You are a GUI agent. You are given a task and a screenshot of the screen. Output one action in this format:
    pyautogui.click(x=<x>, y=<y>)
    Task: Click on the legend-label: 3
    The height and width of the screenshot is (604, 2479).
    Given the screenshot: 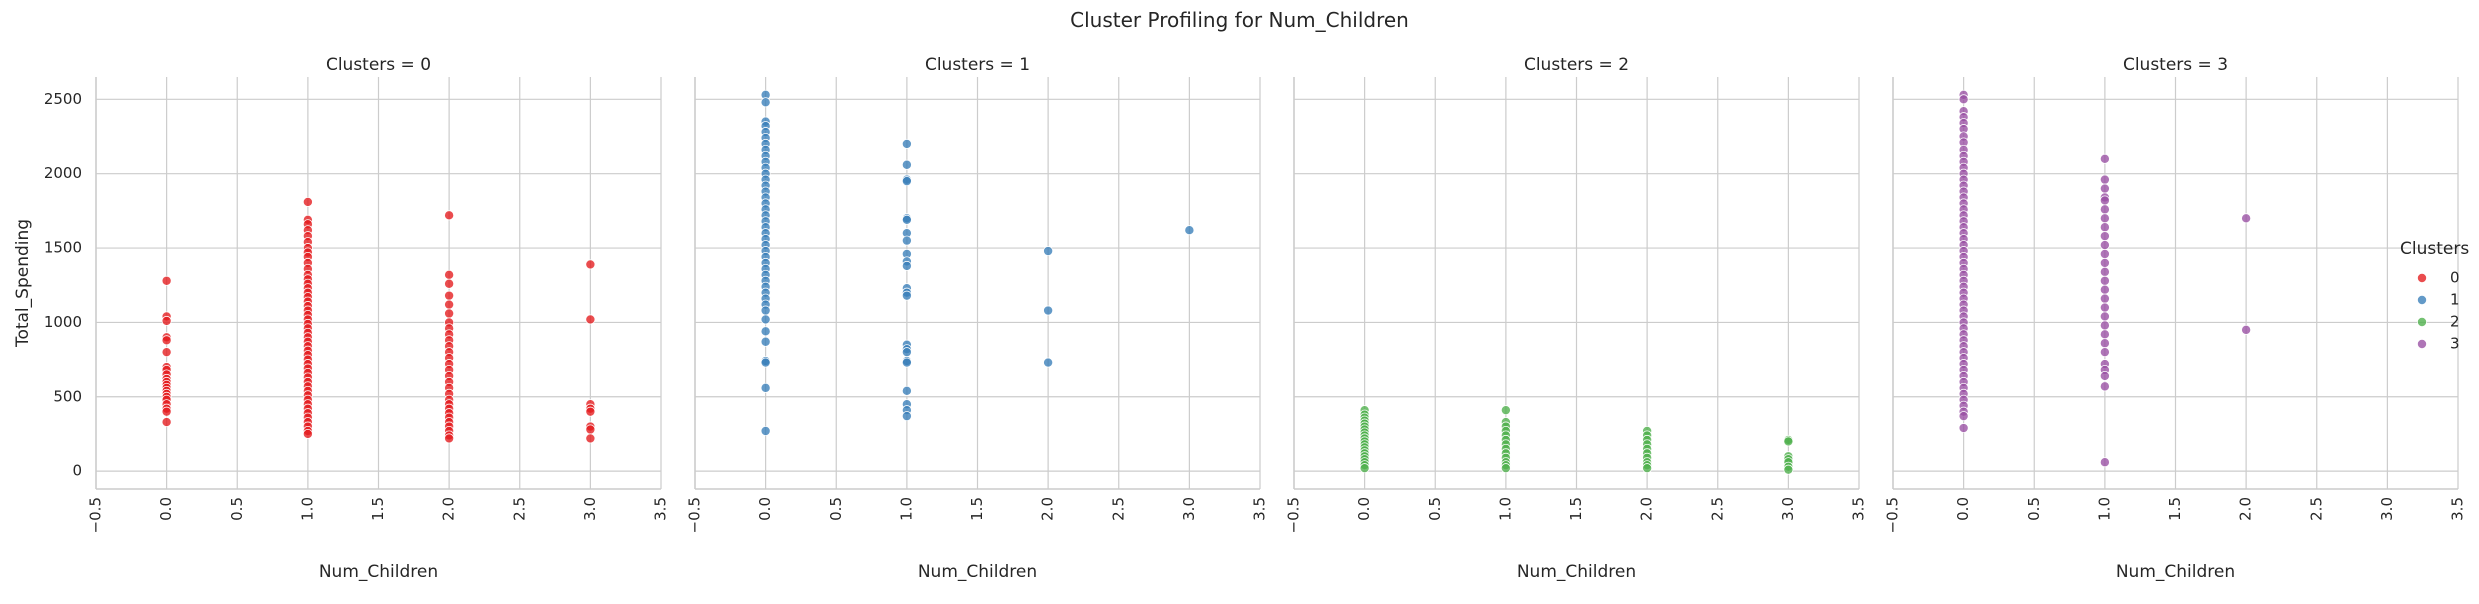 What is the action you would take?
    pyautogui.click(x=2455, y=344)
    